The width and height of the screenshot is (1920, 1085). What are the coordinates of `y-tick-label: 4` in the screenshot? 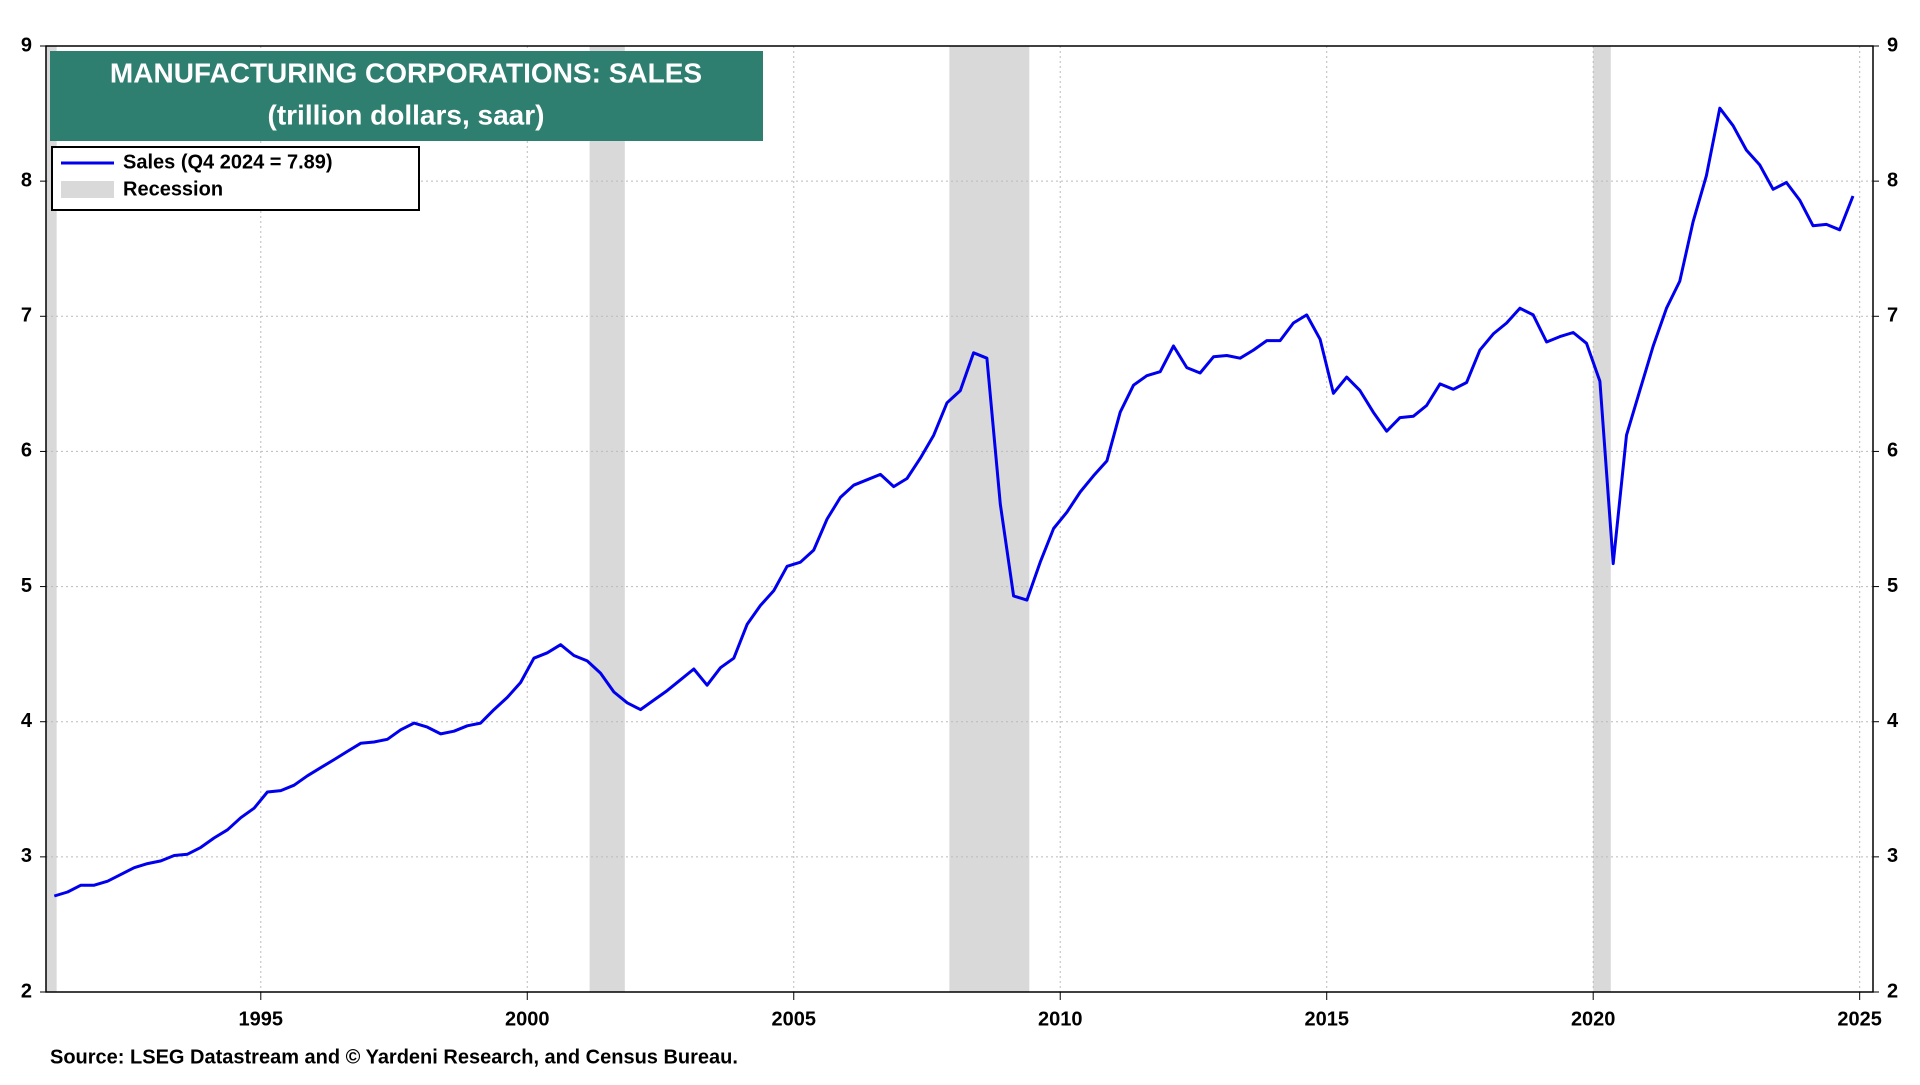 It's located at (27, 721).